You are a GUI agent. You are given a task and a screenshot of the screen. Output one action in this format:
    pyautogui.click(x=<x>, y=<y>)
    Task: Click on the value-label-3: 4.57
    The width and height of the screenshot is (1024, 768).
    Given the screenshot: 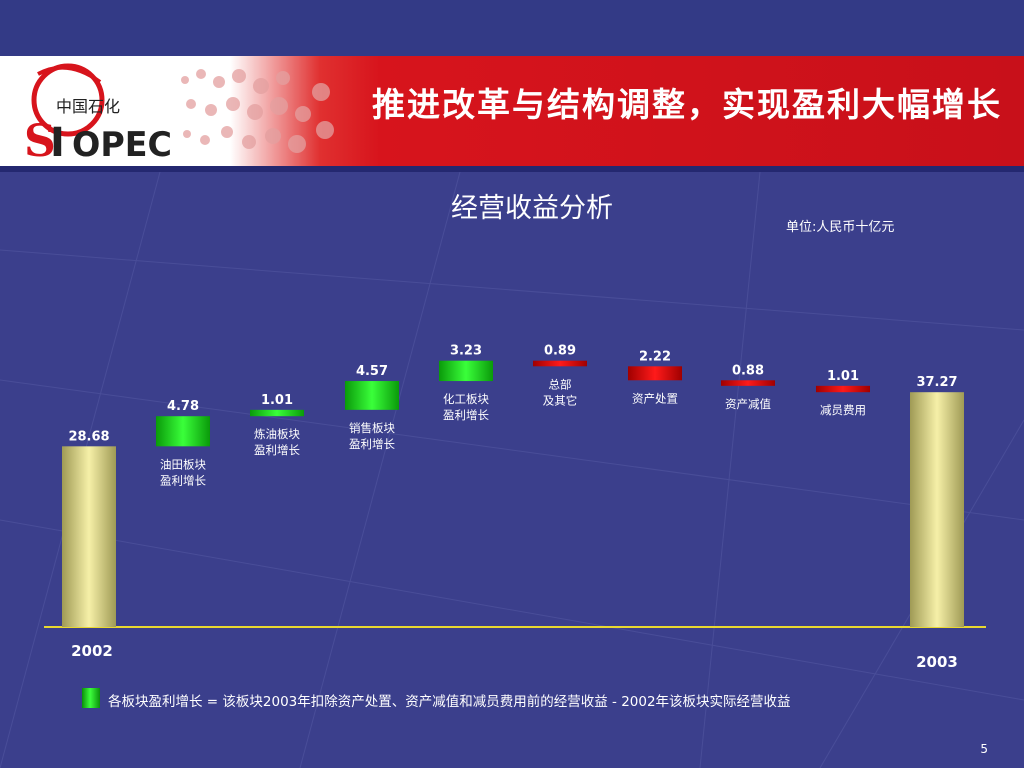 What is the action you would take?
    pyautogui.click(x=372, y=371)
    